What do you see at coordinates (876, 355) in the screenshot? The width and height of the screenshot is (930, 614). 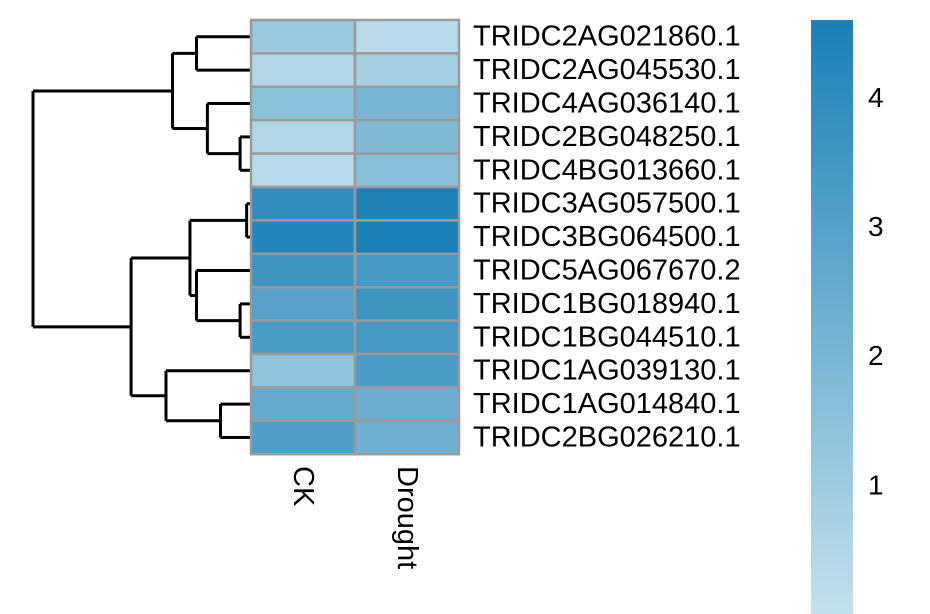 I see `legend-tick-label: 2` at bounding box center [876, 355].